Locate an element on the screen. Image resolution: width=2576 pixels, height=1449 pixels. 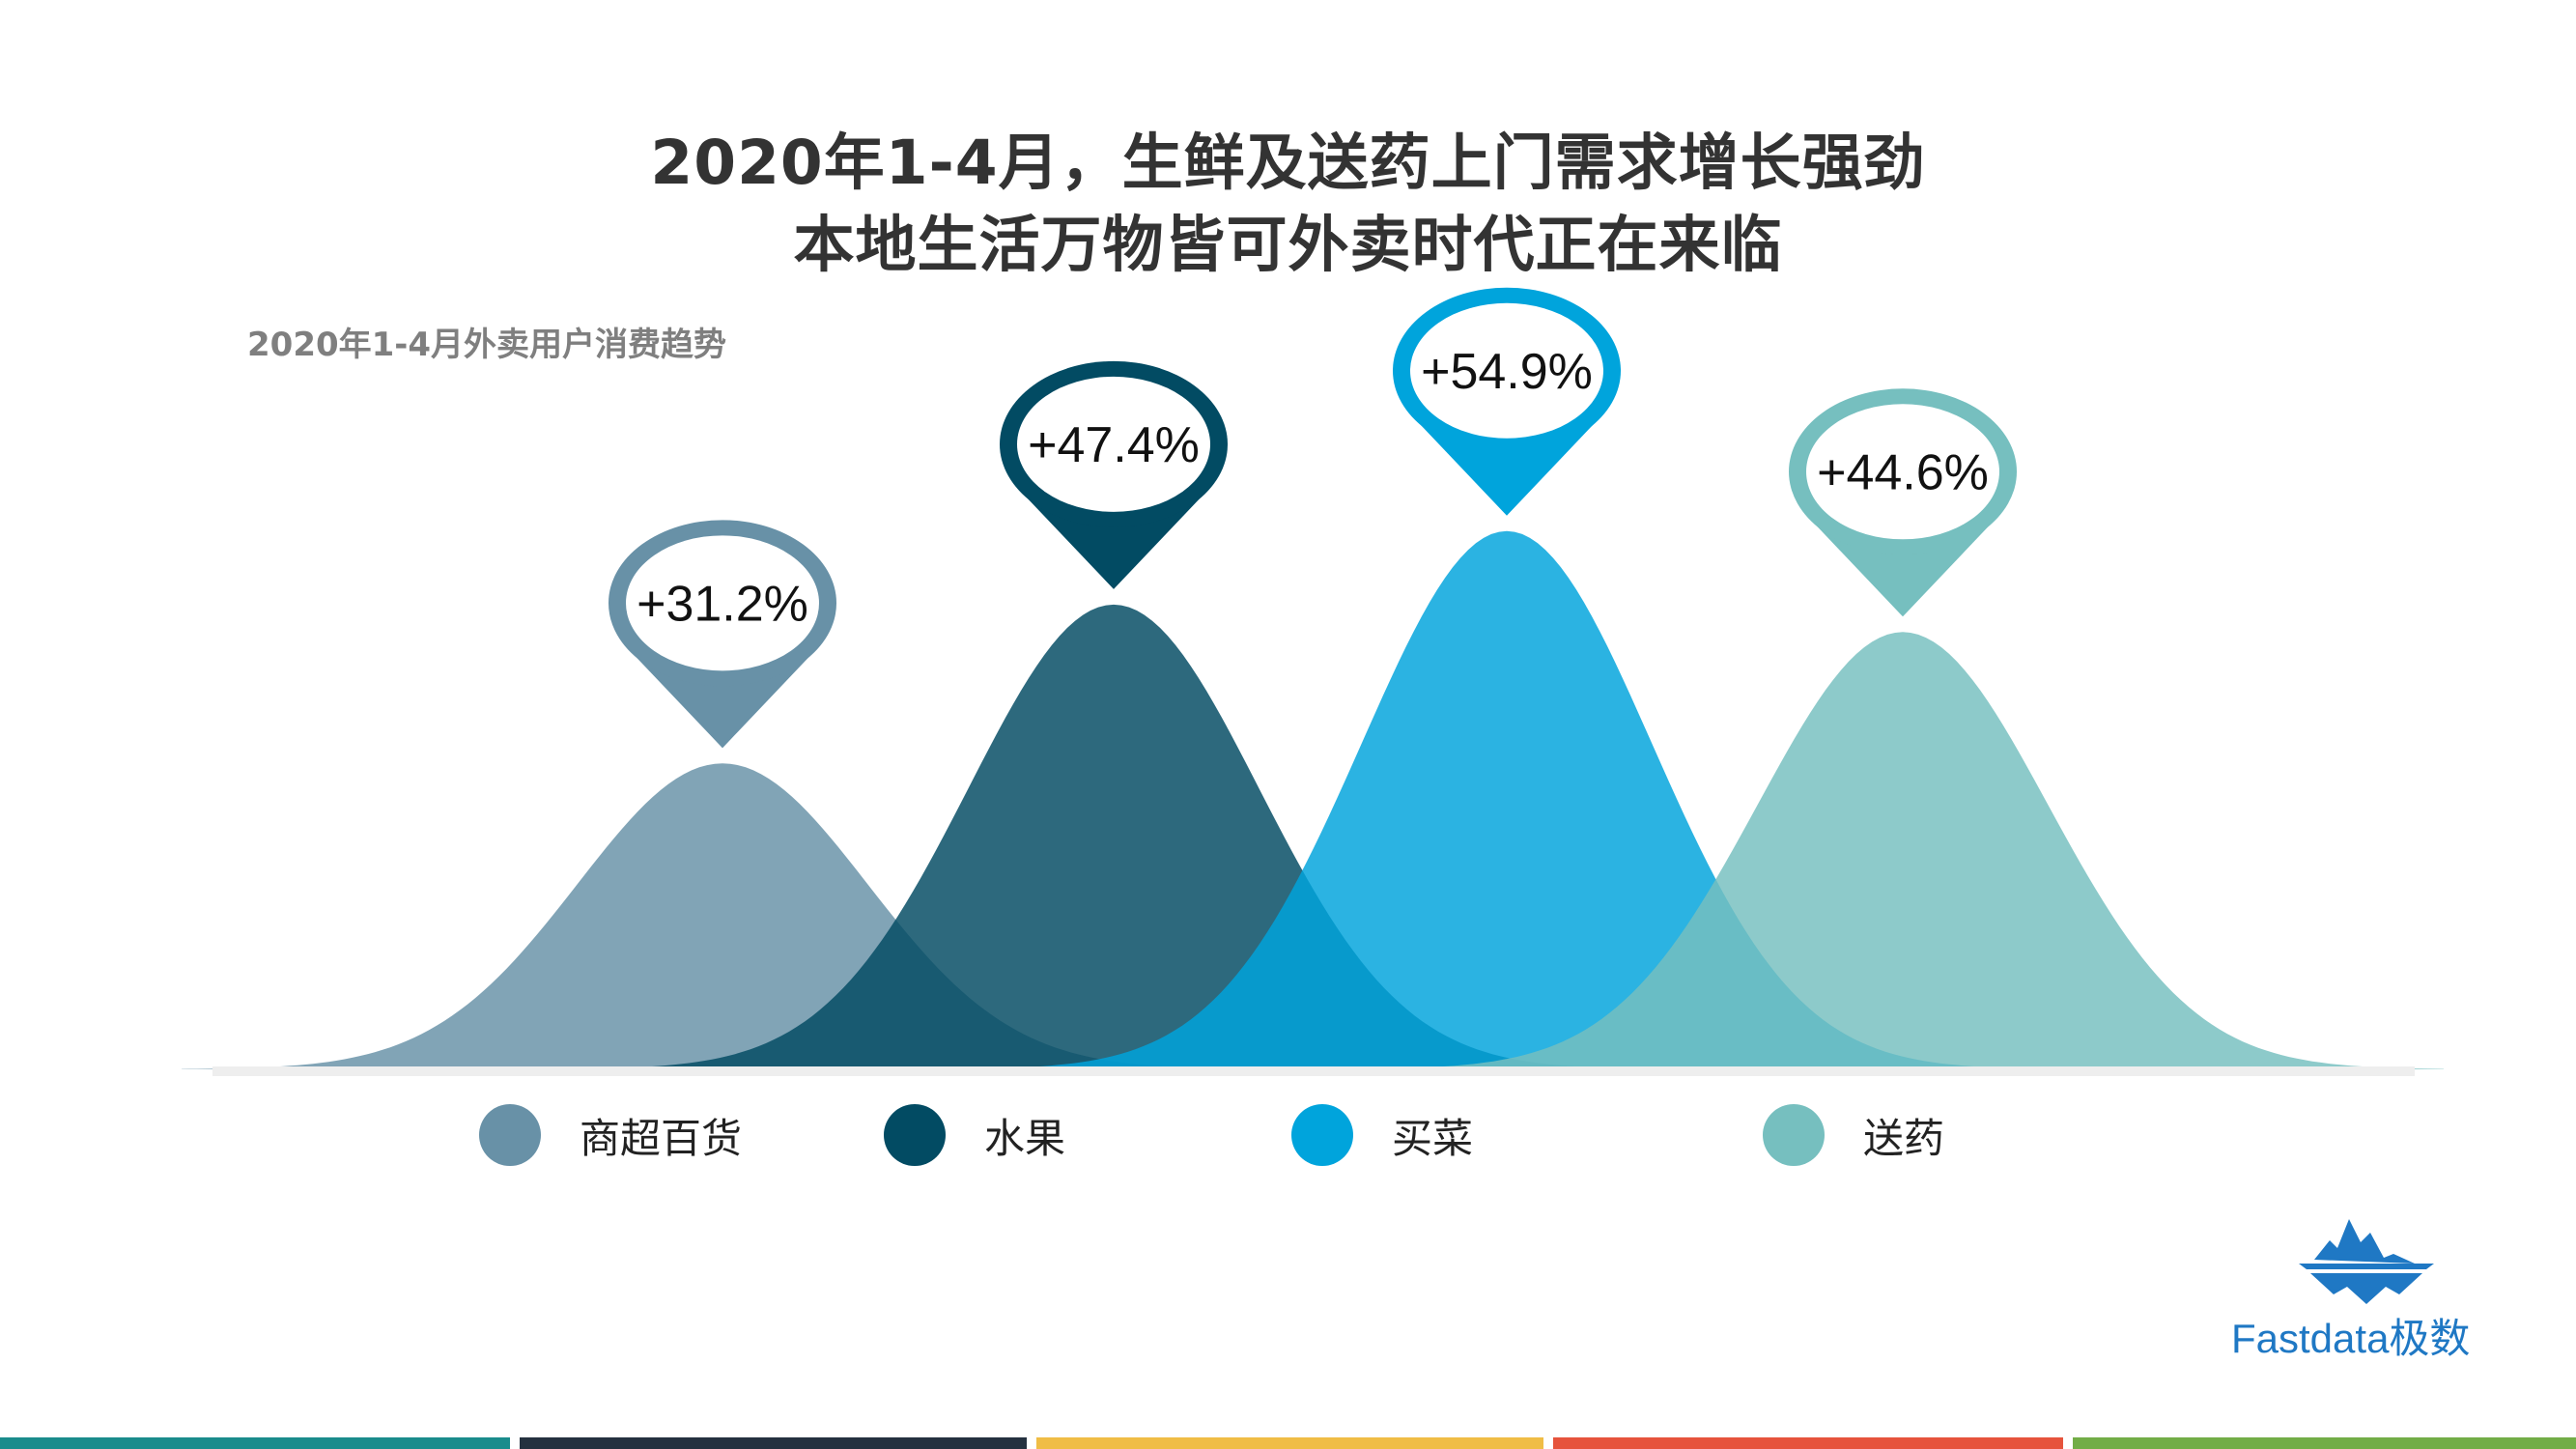
value-pin-2: +54.9% is located at coordinates (1507, 401).